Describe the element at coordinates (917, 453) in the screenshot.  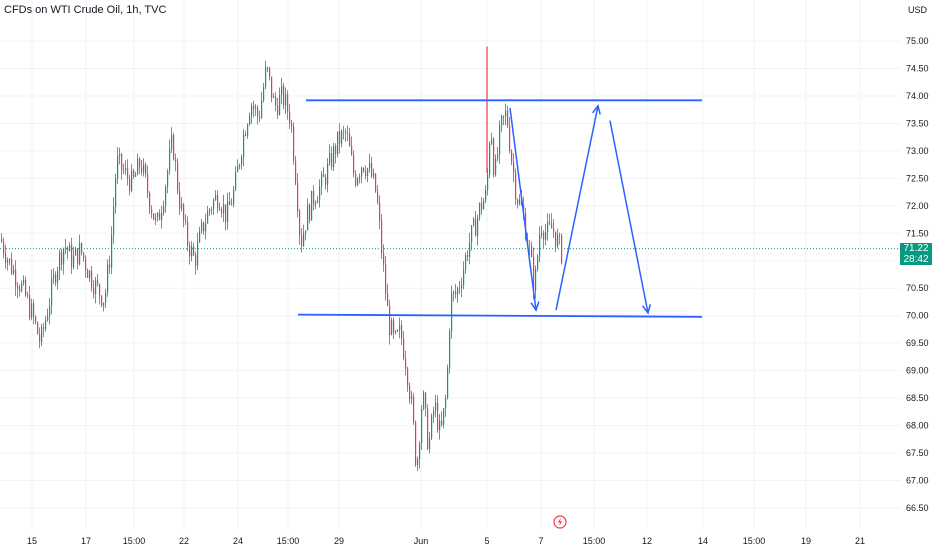
I see `price-tick-label: 67.50` at that location.